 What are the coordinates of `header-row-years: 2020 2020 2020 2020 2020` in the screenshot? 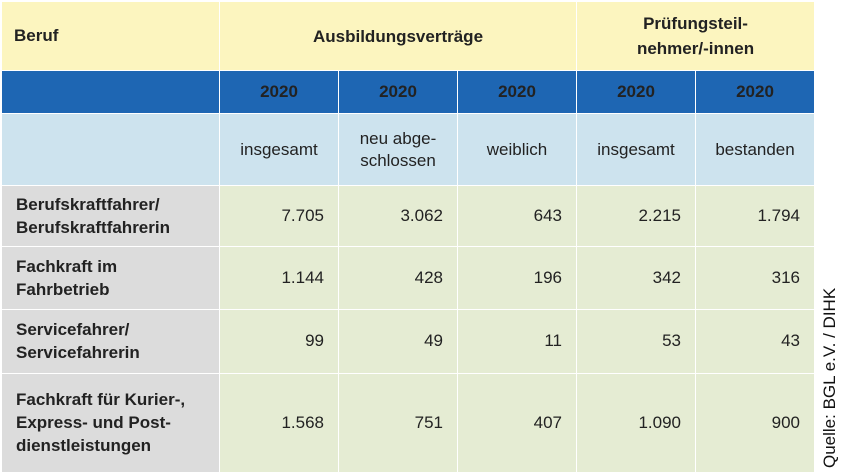 It's located at (408, 92).